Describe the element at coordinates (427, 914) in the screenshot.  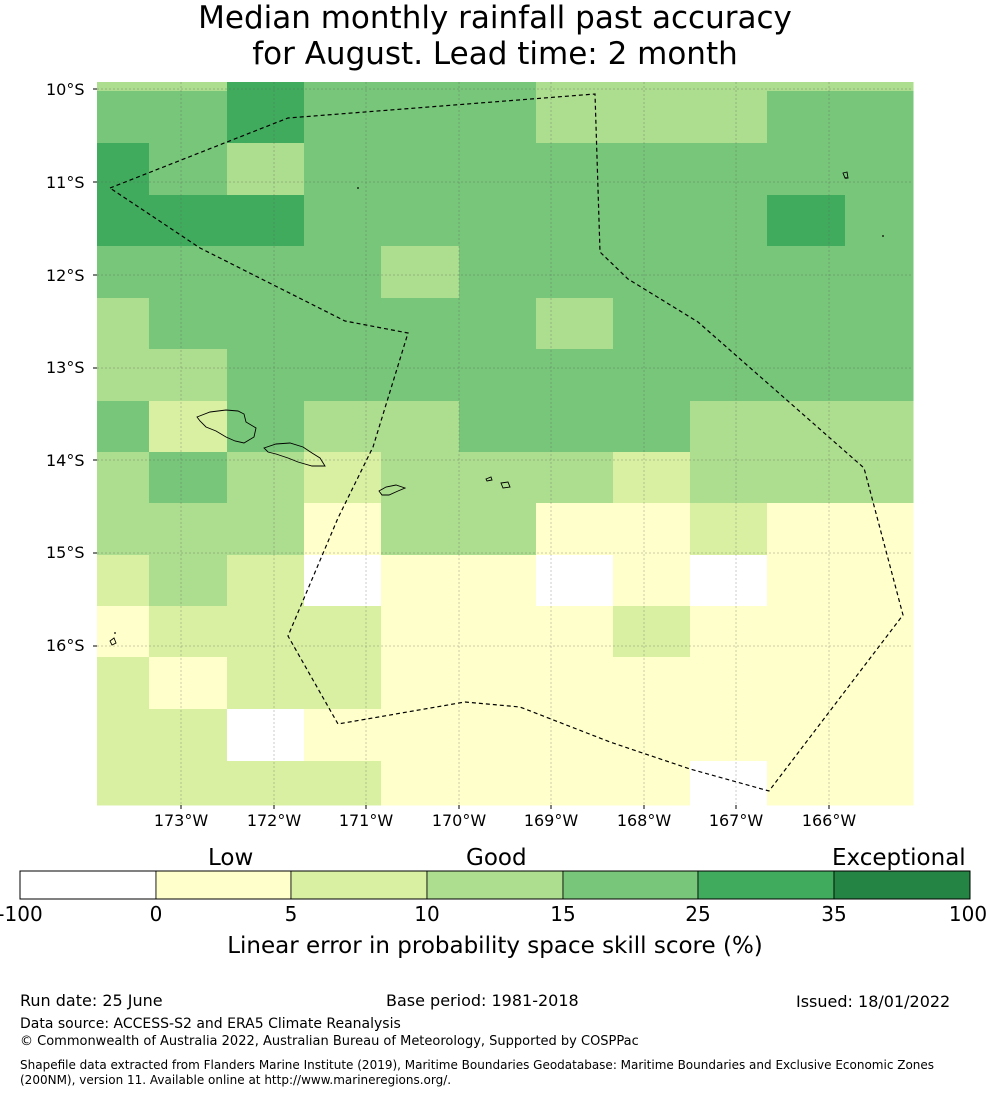
I see `colorbar-tick: 10` at that location.